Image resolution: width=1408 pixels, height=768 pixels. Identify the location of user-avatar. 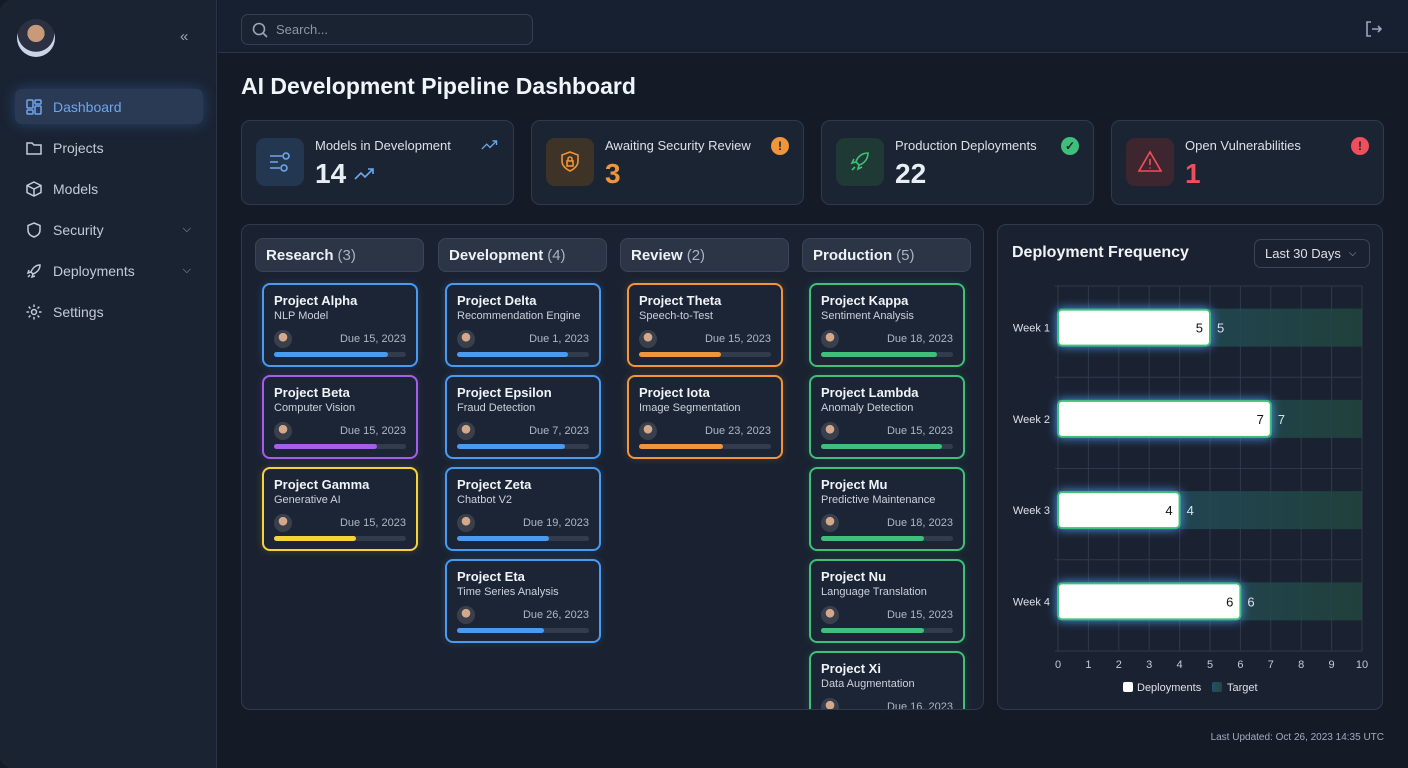
(36, 38).